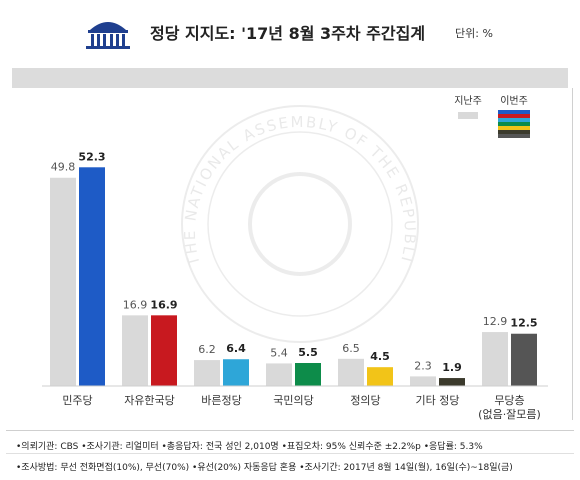  What do you see at coordinates (108, 35) in the screenshot?
I see `national-assembly-icon` at bounding box center [108, 35].